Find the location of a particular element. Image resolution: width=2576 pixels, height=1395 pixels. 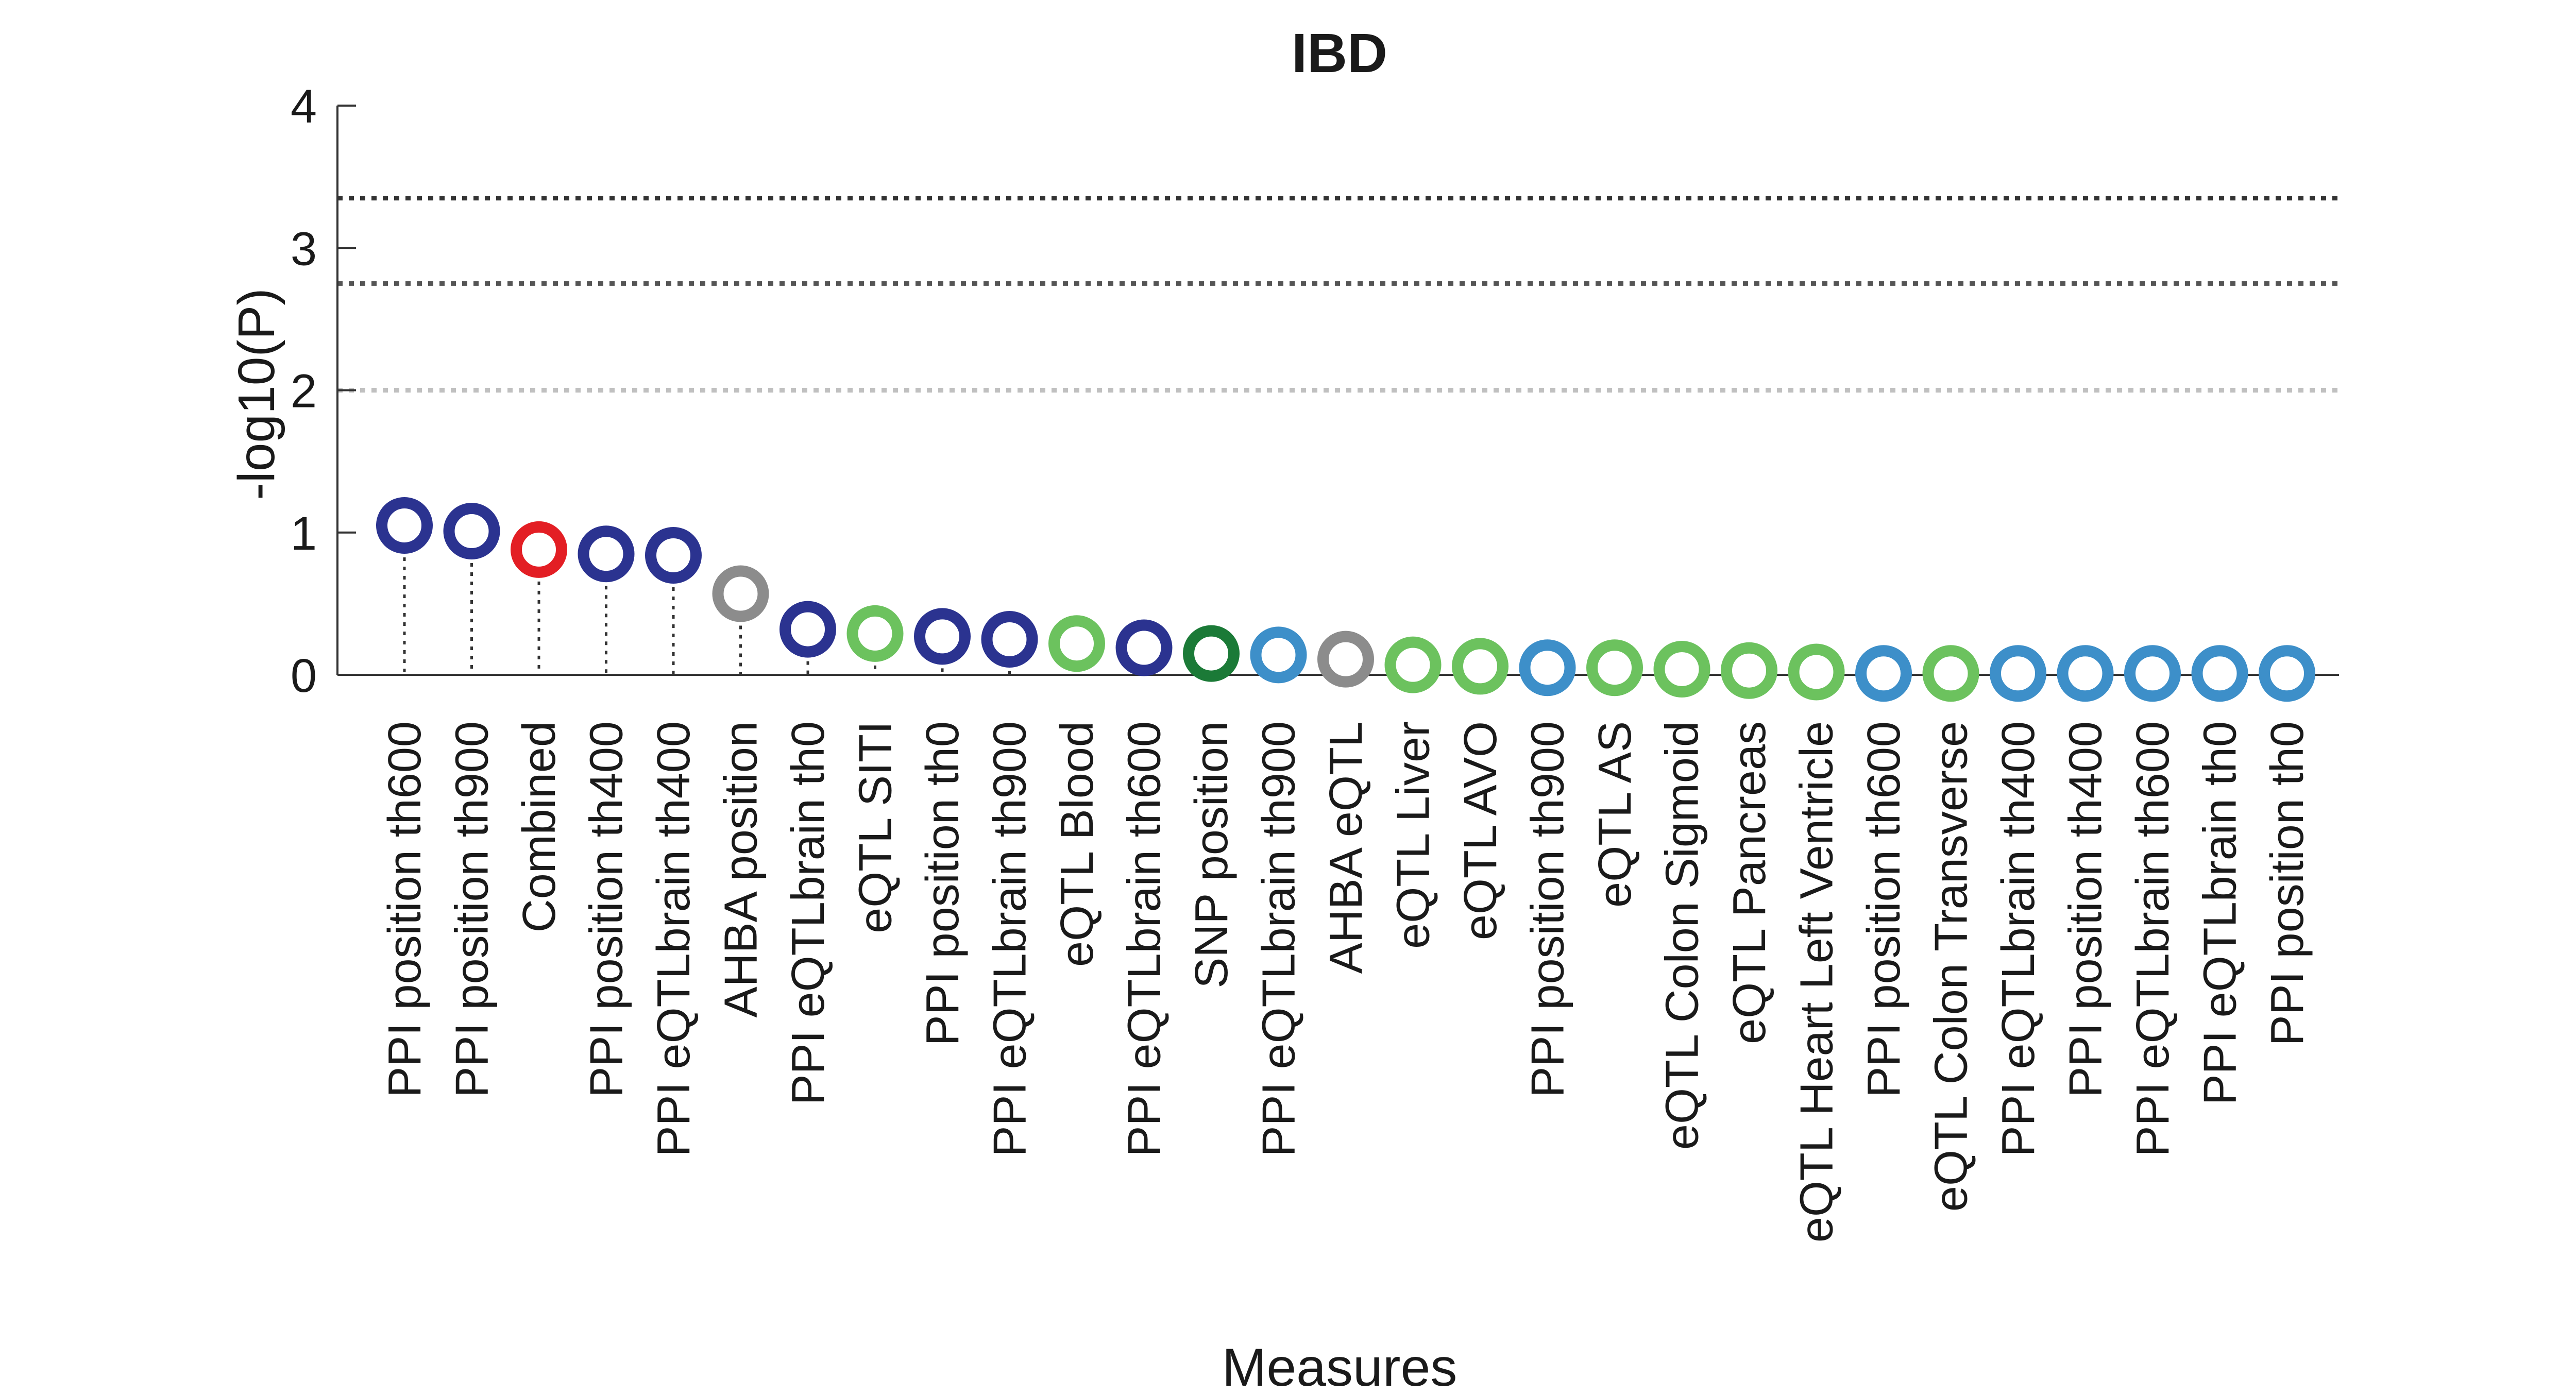

y-tick-label: 3 is located at coordinates (304, 249).